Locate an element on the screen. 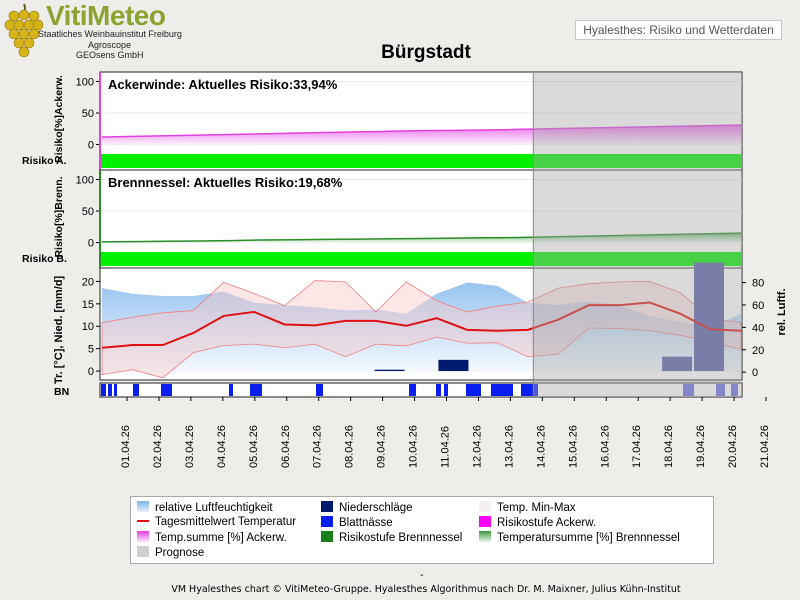 The width and height of the screenshot is (800, 600). xtick-label: 11.04.26 is located at coordinates (446, 447).